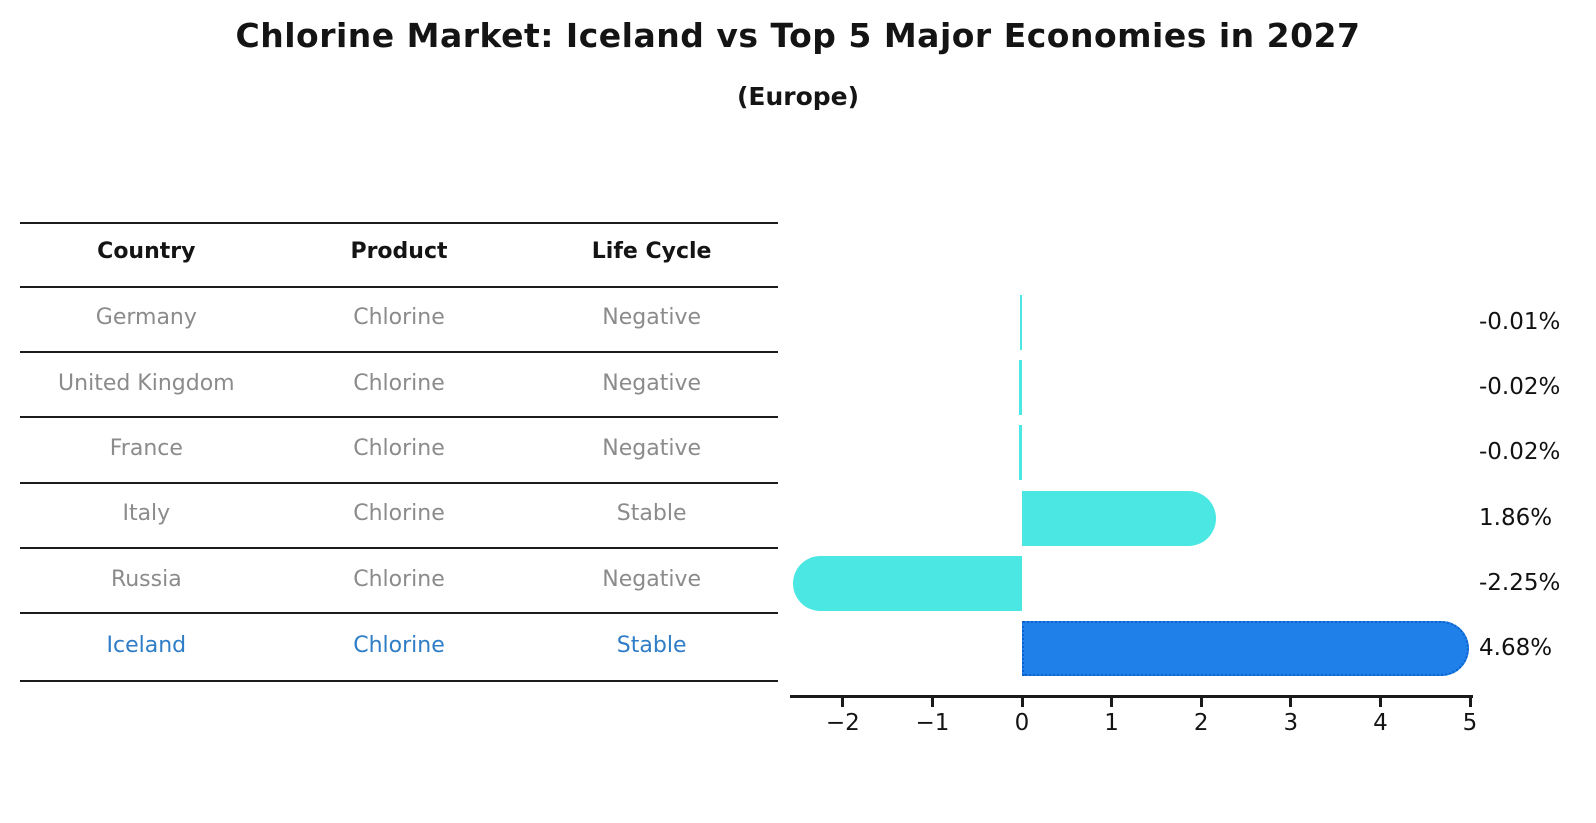  Describe the element at coordinates (1520, 322) in the screenshot. I see `value-label: -0.01%` at that location.